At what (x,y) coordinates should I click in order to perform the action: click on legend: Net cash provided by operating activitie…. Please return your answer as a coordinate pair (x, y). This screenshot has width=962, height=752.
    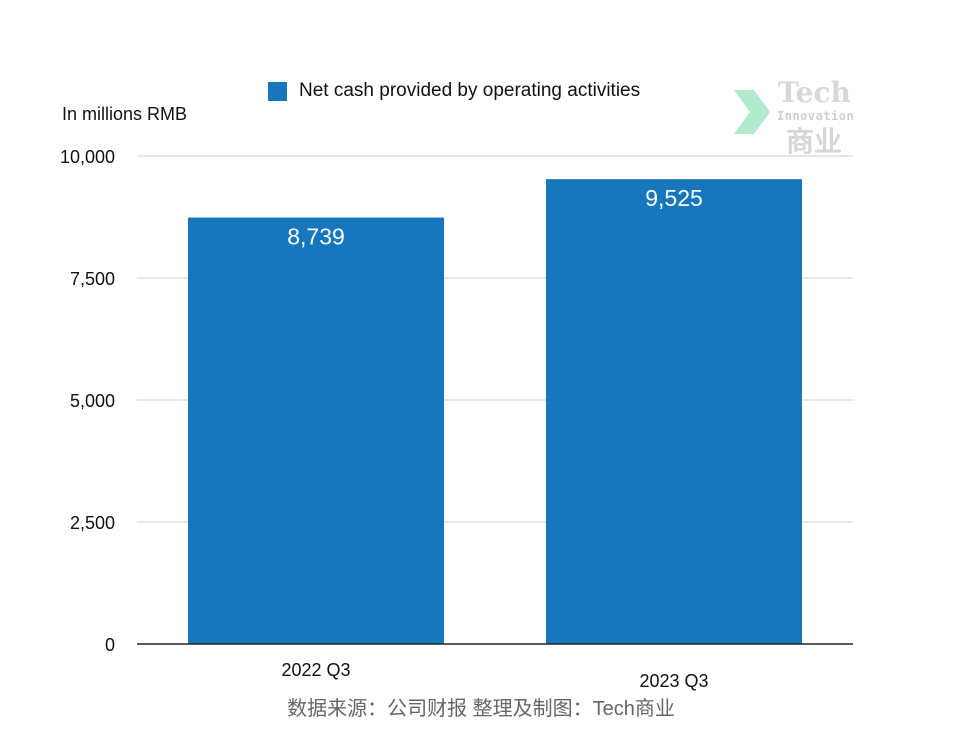
    Looking at the image, I should click on (454, 91).